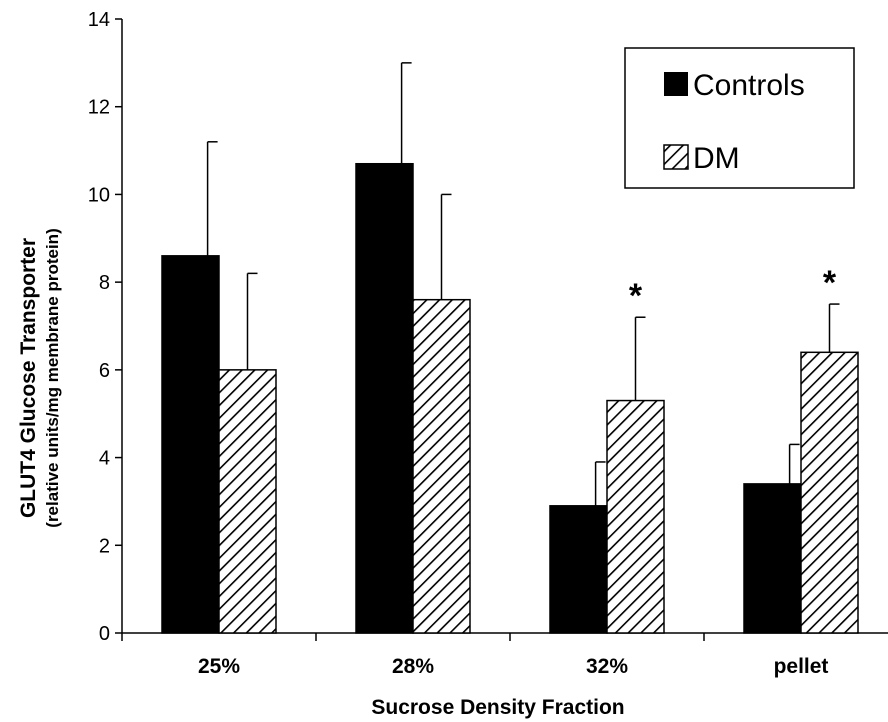 The height and width of the screenshot is (722, 888). Describe the element at coordinates (504, 636) in the screenshot. I see `x-axis` at that location.